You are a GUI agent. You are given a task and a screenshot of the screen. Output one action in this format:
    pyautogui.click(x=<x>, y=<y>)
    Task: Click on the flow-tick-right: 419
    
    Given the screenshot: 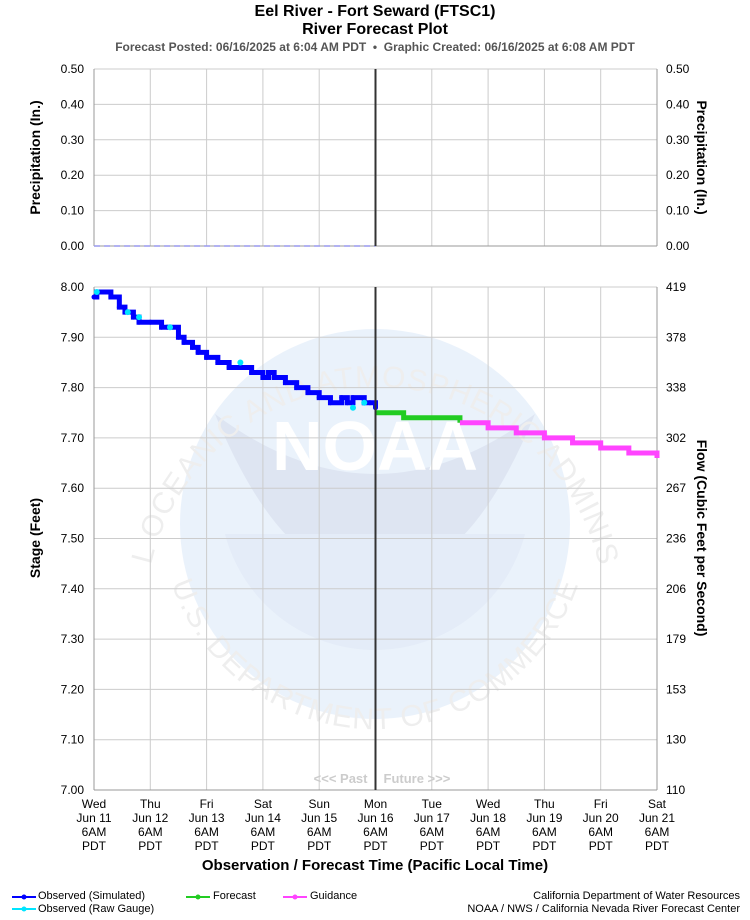 What is the action you would take?
    pyautogui.click(x=676, y=287)
    